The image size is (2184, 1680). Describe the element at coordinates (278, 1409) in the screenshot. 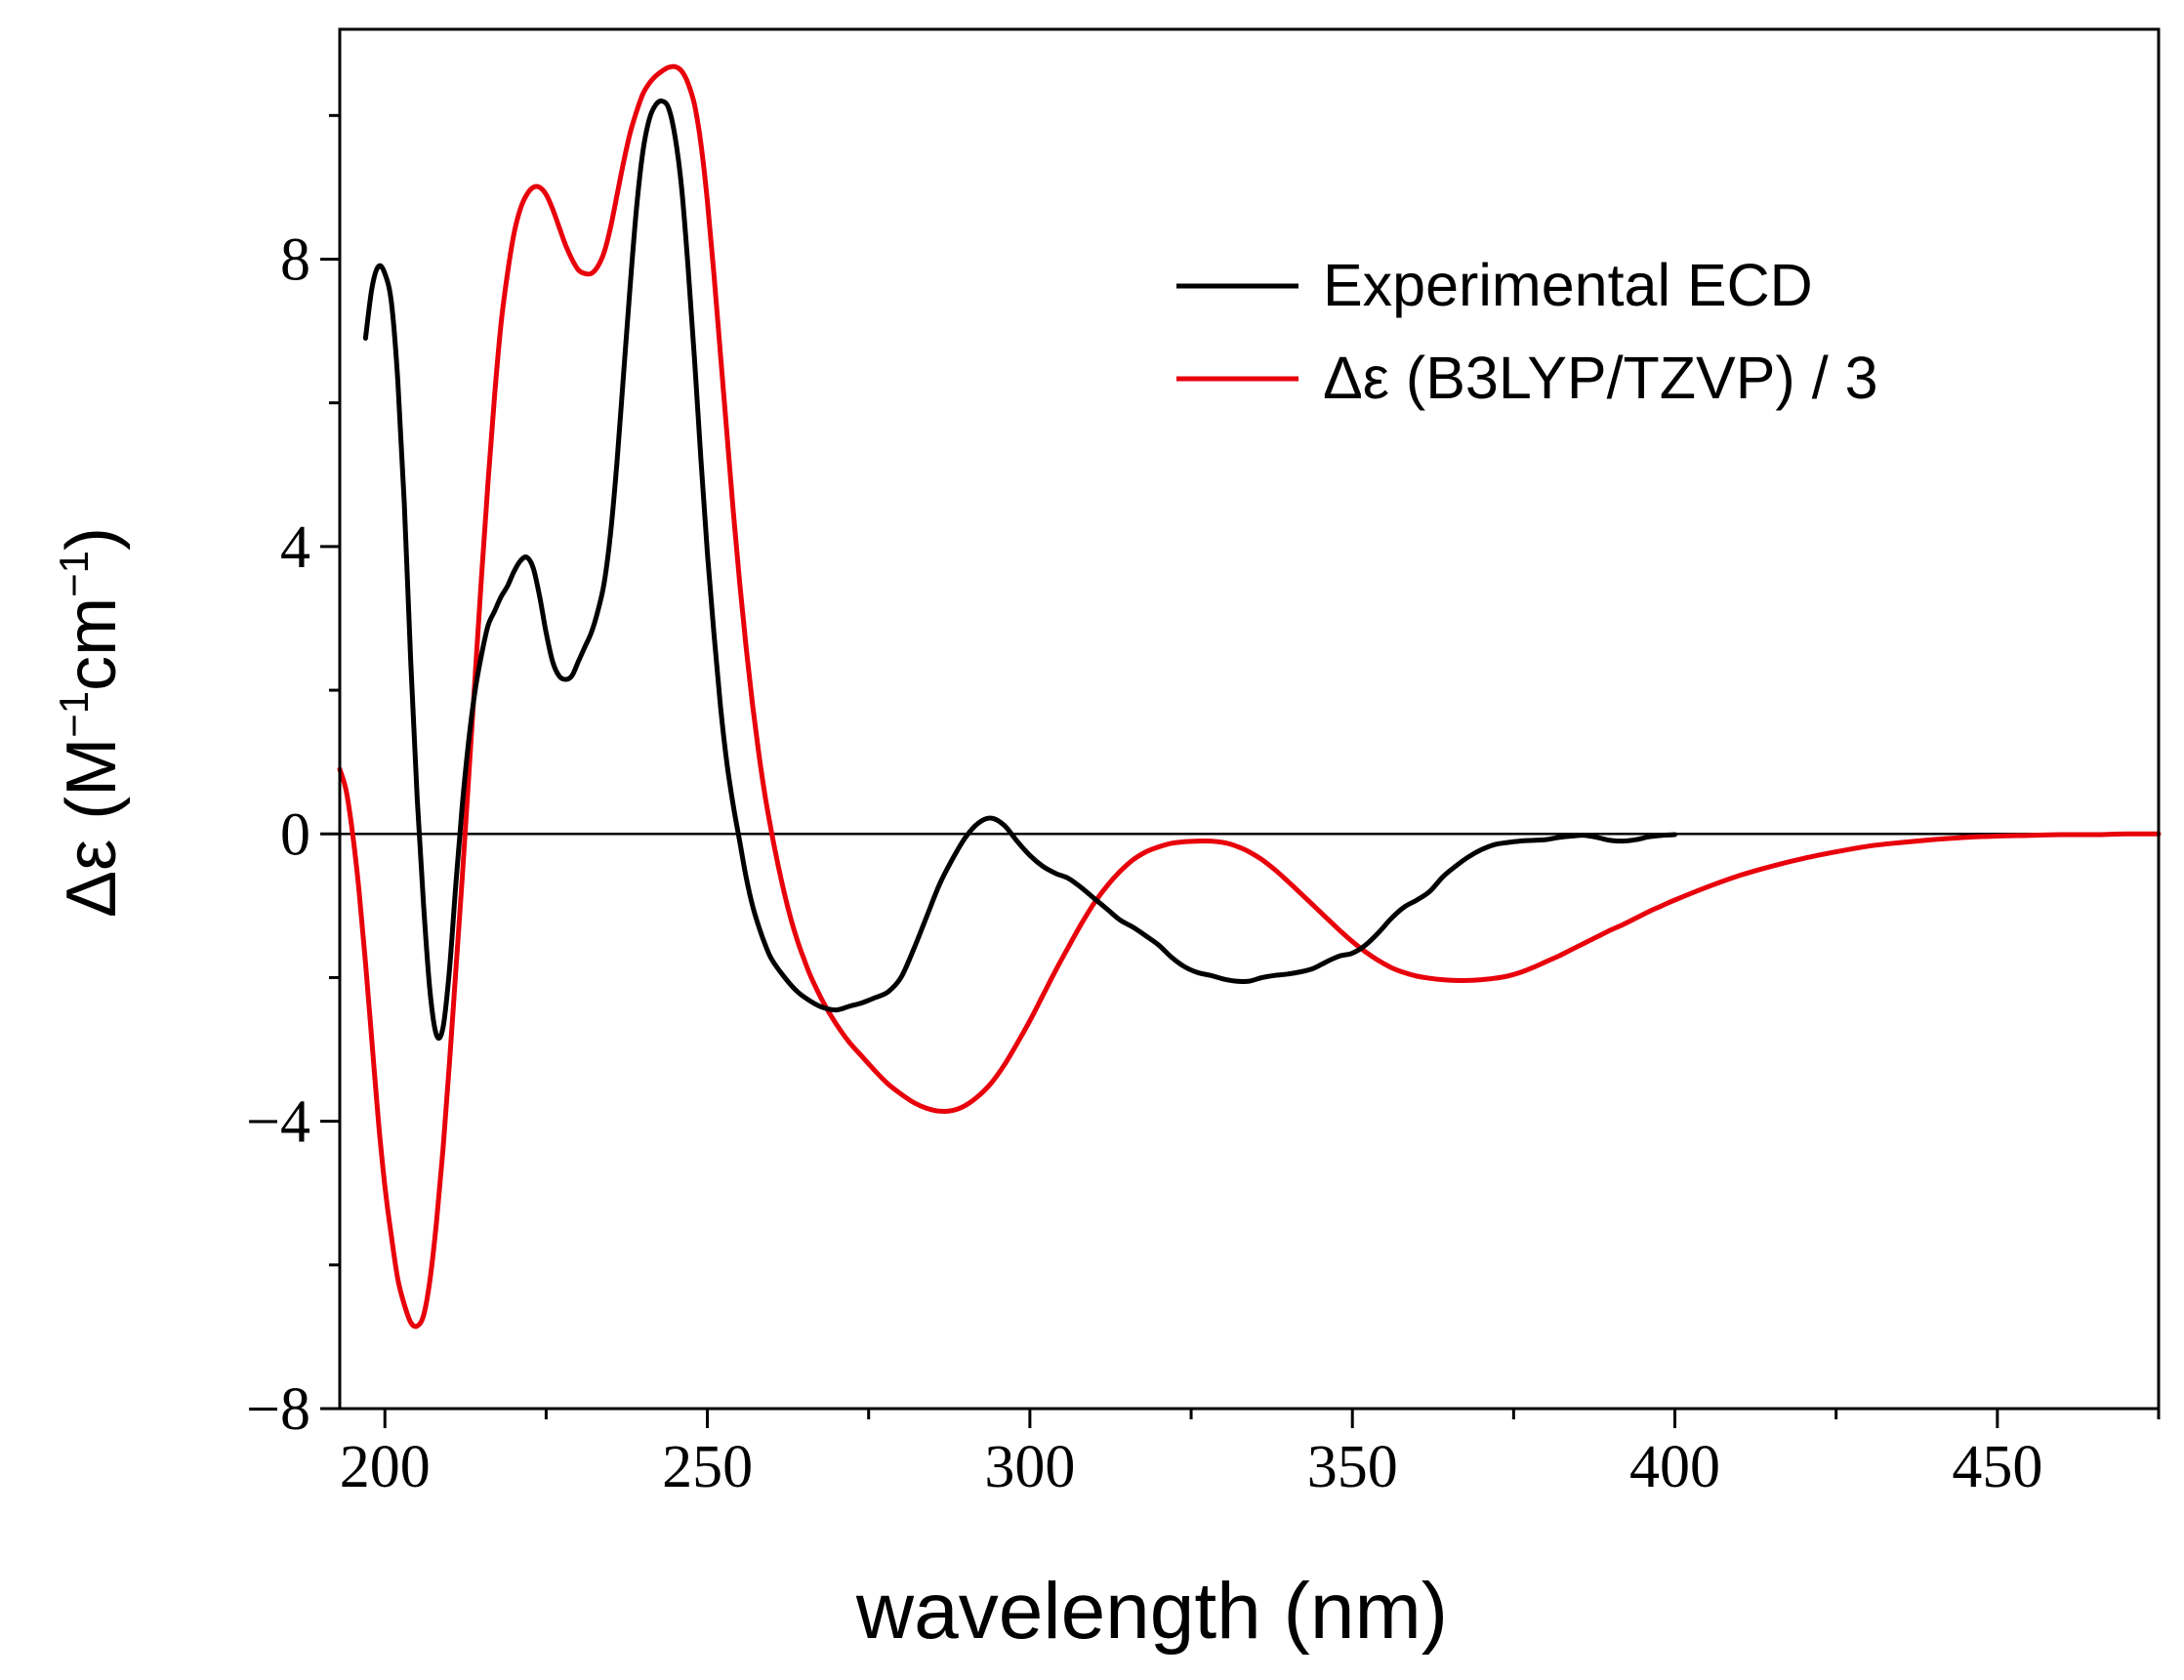

I see `y-tick-label--8: −8` at that location.